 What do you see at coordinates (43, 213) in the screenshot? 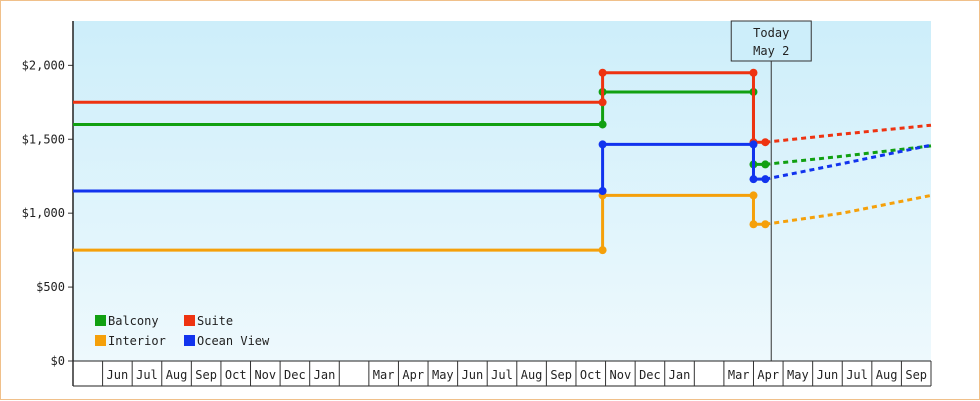
I see `y-tick-label: $1,000` at bounding box center [43, 213].